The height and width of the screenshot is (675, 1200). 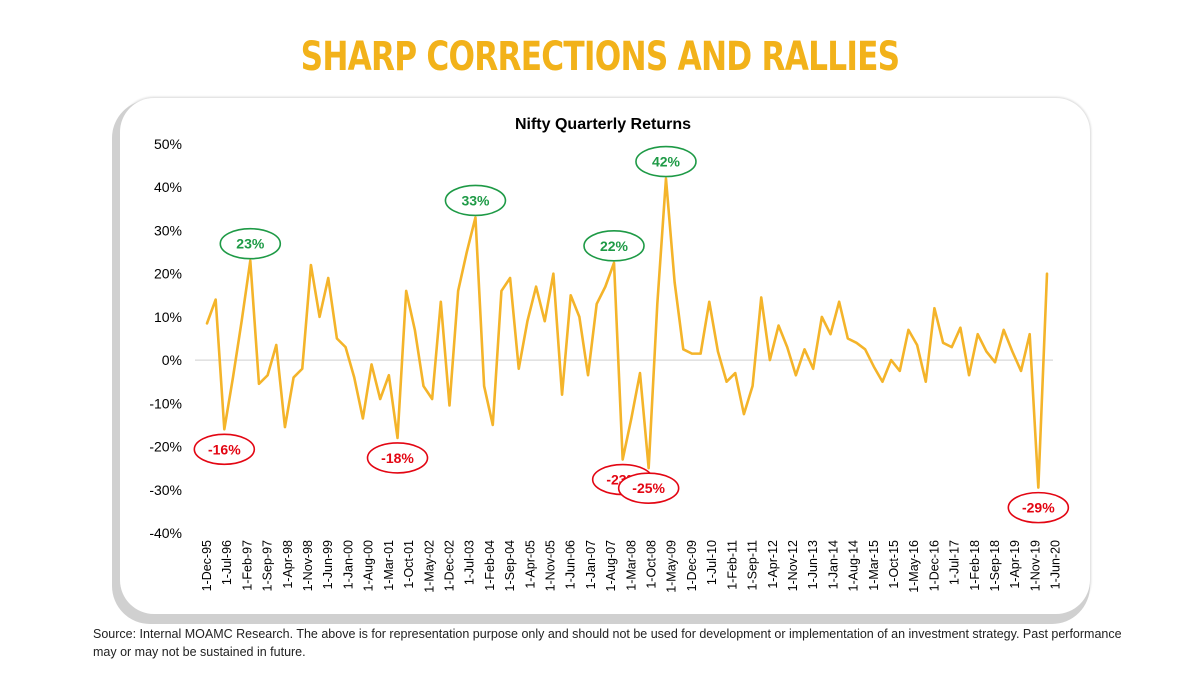 What do you see at coordinates (247, 565) in the screenshot?
I see `x-tick-label: 1-Feb-97` at bounding box center [247, 565].